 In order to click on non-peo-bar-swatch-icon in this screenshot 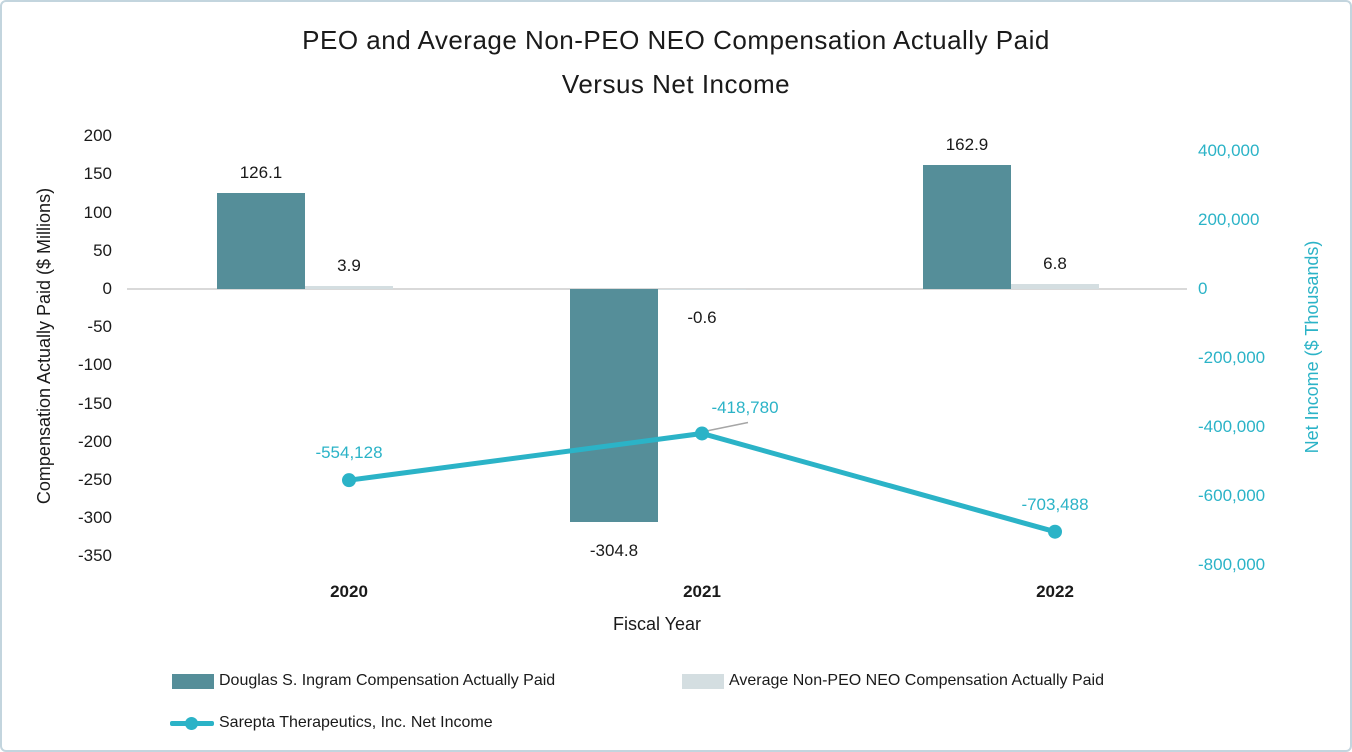, I will do `click(703, 681)`.